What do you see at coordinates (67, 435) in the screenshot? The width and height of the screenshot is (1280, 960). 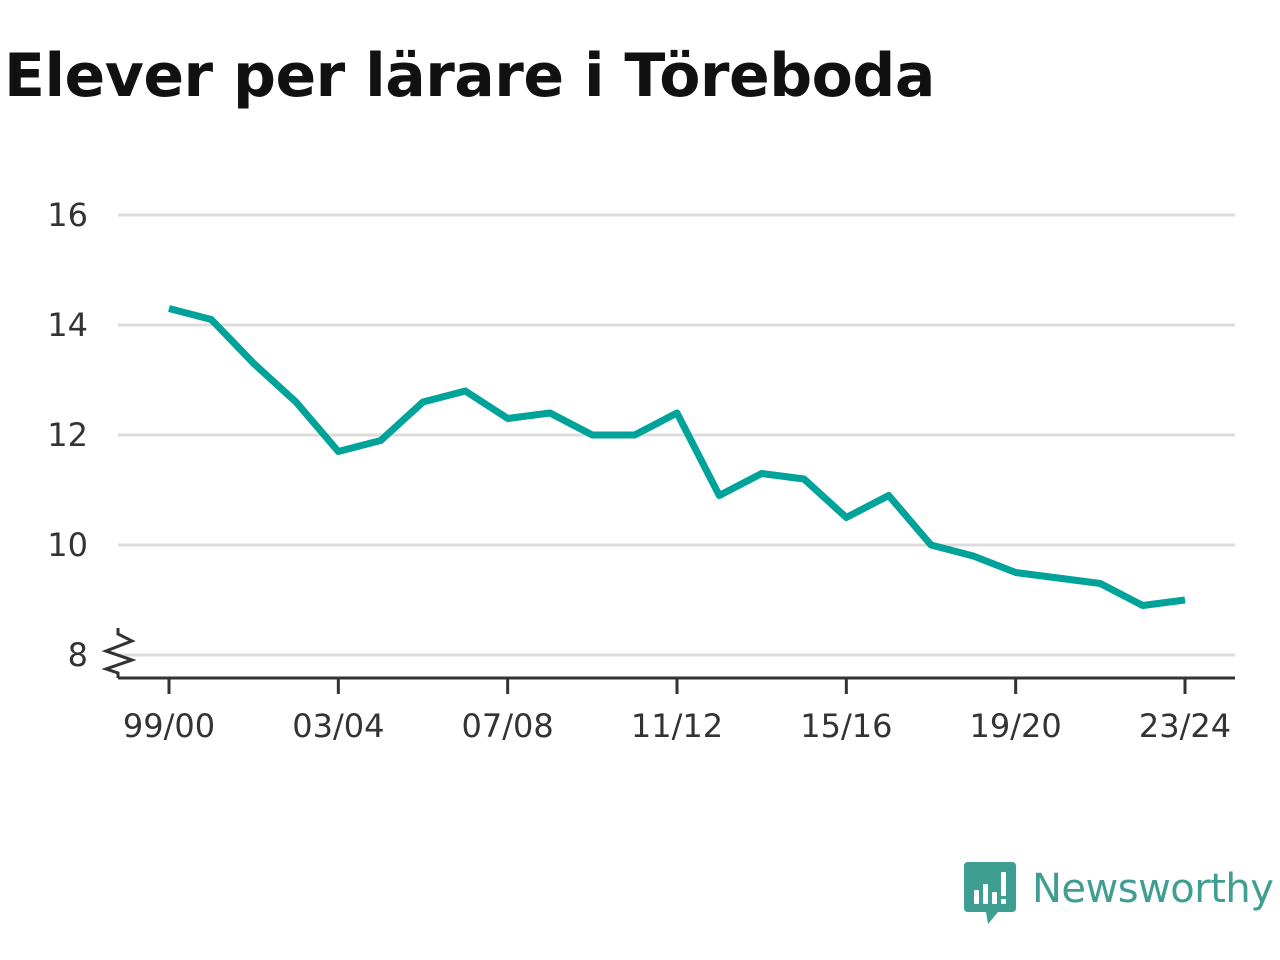 I see `y-tick-label: 12` at bounding box center [67, 435].